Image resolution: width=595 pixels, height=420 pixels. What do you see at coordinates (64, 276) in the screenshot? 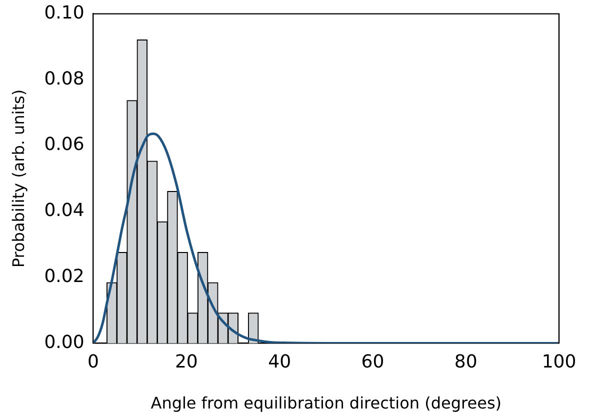
I see `y-tick-label: 0.02` at bounding box center [64, 276].